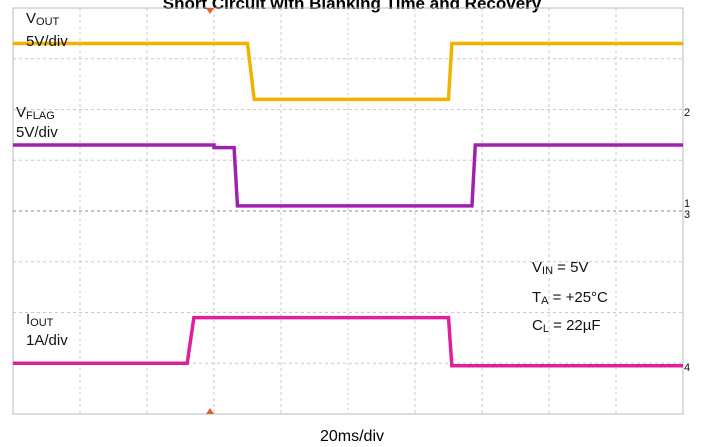 The image size is (704, 447). I want to click on vflag-scale: 5V/div, so click(37, 132).